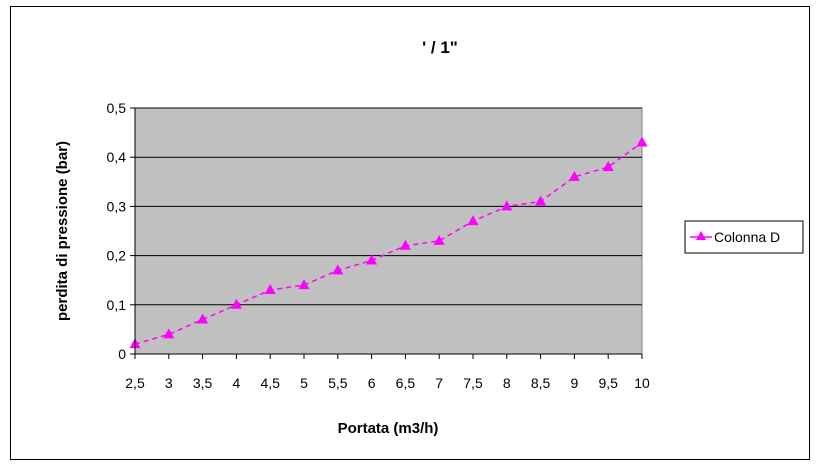 This screenshot has width=820, height=467. I want to click on legend-marker-icon, so click(701, 235).